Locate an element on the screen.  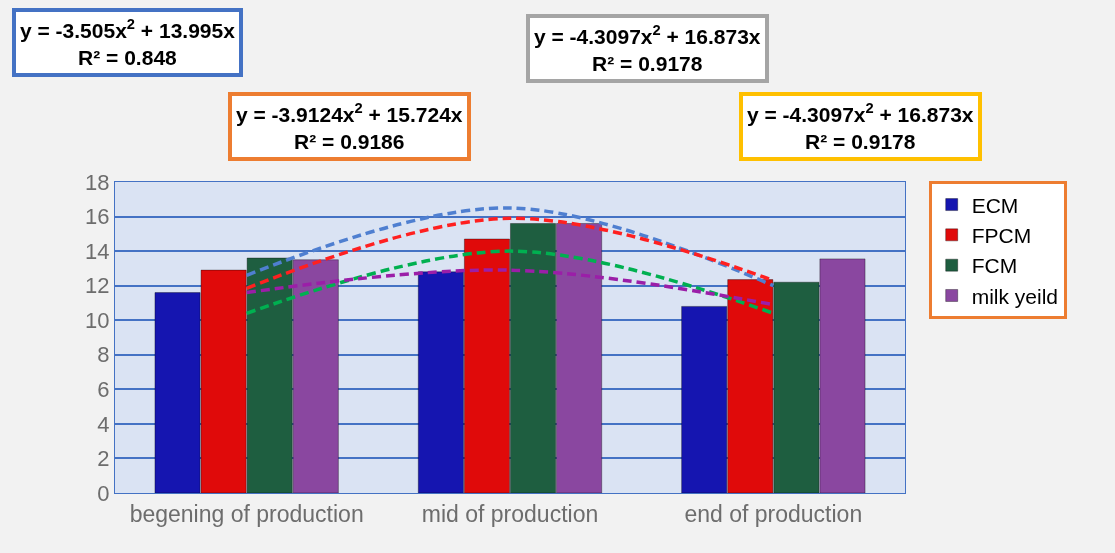
legend-label: milk yeild is located at coordinates (1015, 296).